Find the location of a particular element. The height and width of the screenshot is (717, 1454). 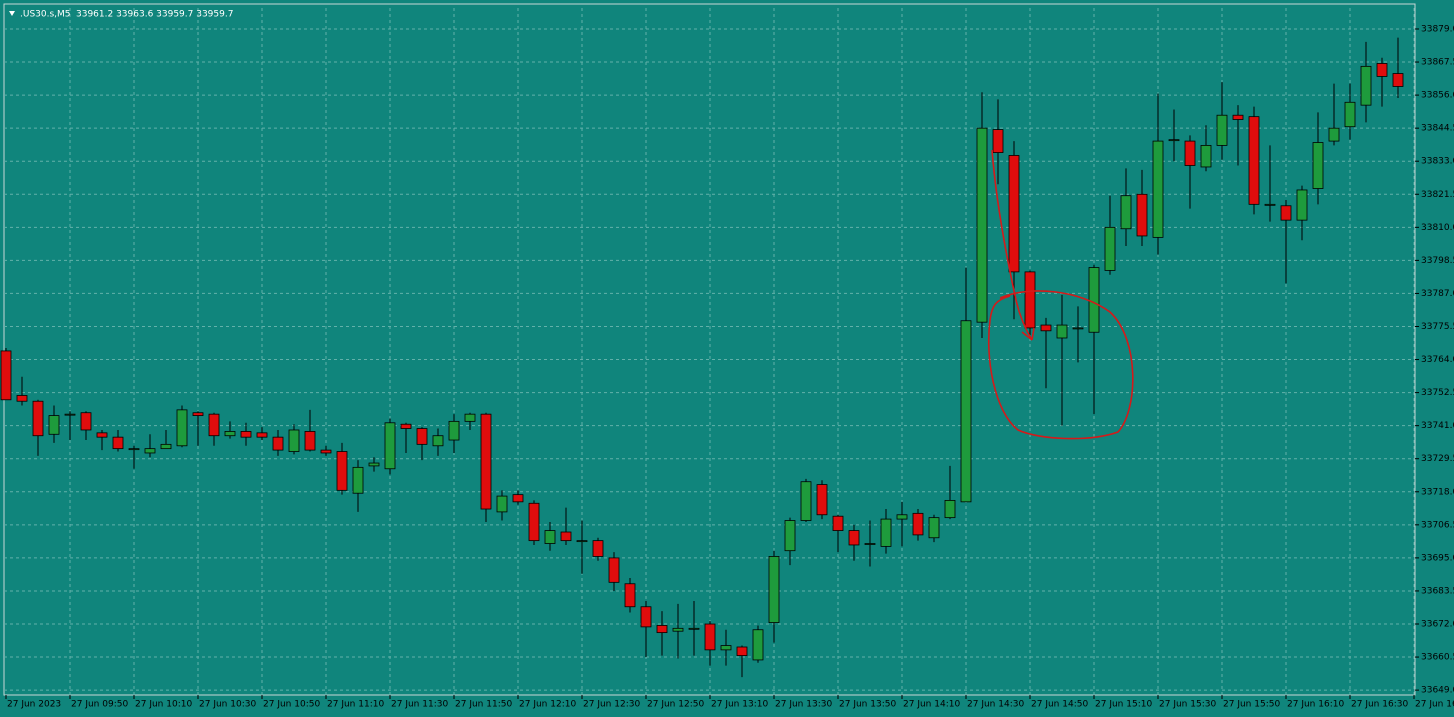

y-tick-label: 33718.0 is located at coordinates (1437, 492).